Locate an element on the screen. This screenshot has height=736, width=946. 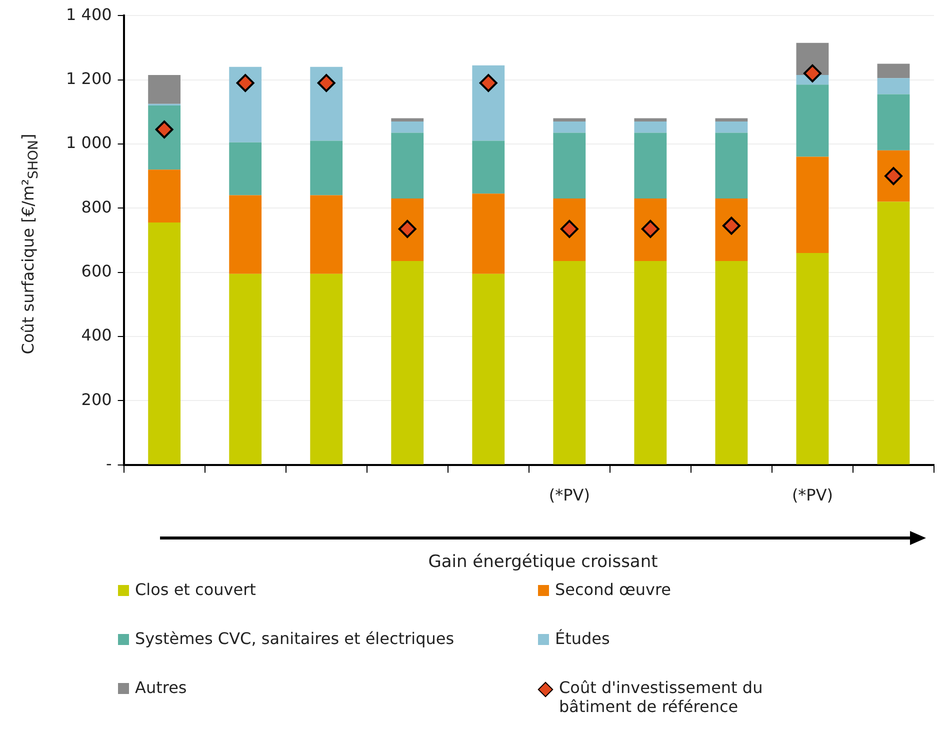
y-tick-label: 200 is located at coordinates (96, 399).